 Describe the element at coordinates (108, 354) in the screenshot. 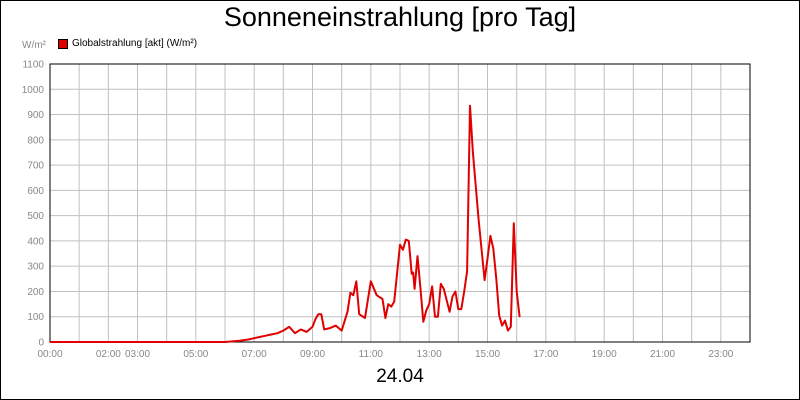

I see `x-tick-label: 02:00` at that location.